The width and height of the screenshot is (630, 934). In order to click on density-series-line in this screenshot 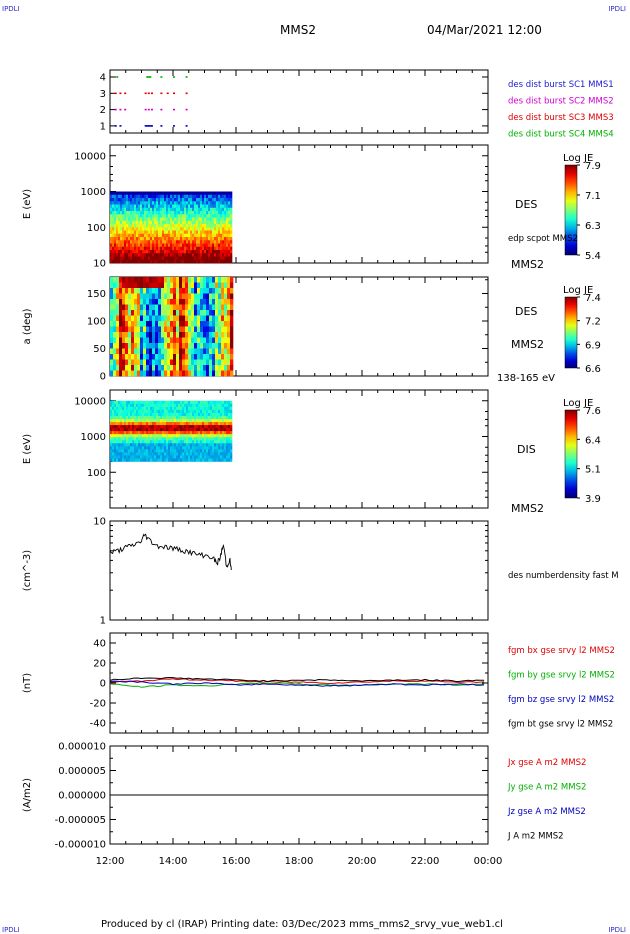, I will do `click(170, 552)`.